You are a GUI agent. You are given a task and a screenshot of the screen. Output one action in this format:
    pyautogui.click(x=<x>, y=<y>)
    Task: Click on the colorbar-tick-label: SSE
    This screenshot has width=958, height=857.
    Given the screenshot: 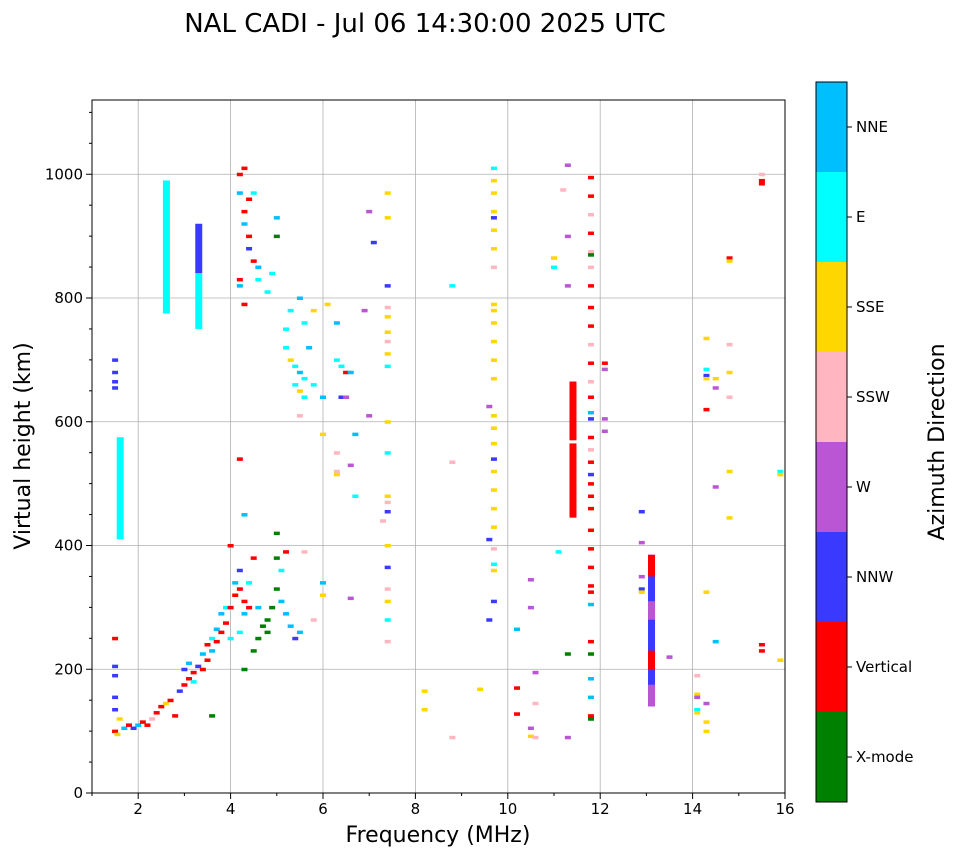 What is the action you would take?
    pyautogui.click(x=870, y=307)
    